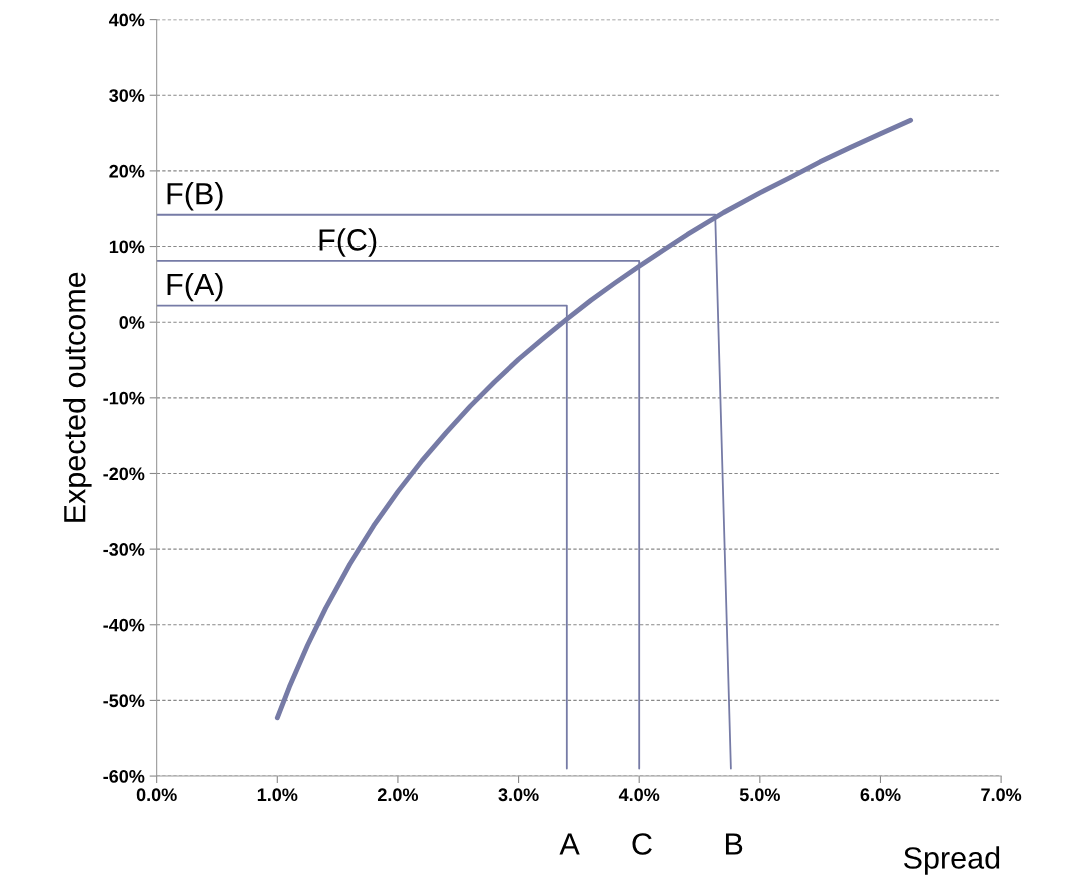  I want to click on y-tick-label: -60%, so click(124, 776).